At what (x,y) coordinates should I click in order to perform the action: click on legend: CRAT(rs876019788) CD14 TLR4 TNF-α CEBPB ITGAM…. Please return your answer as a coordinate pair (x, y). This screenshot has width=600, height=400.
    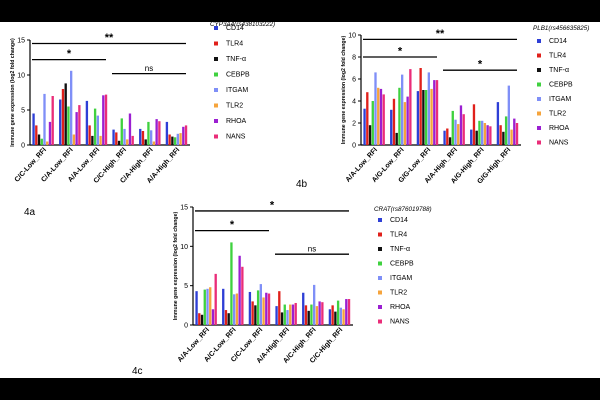
    Looking at the image, I should click on (403, 266).